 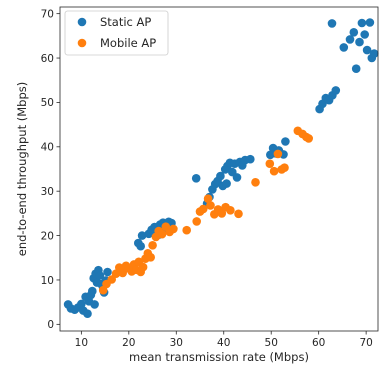 I want to click on x-tick-label: 70, so click(x=365, y=343).